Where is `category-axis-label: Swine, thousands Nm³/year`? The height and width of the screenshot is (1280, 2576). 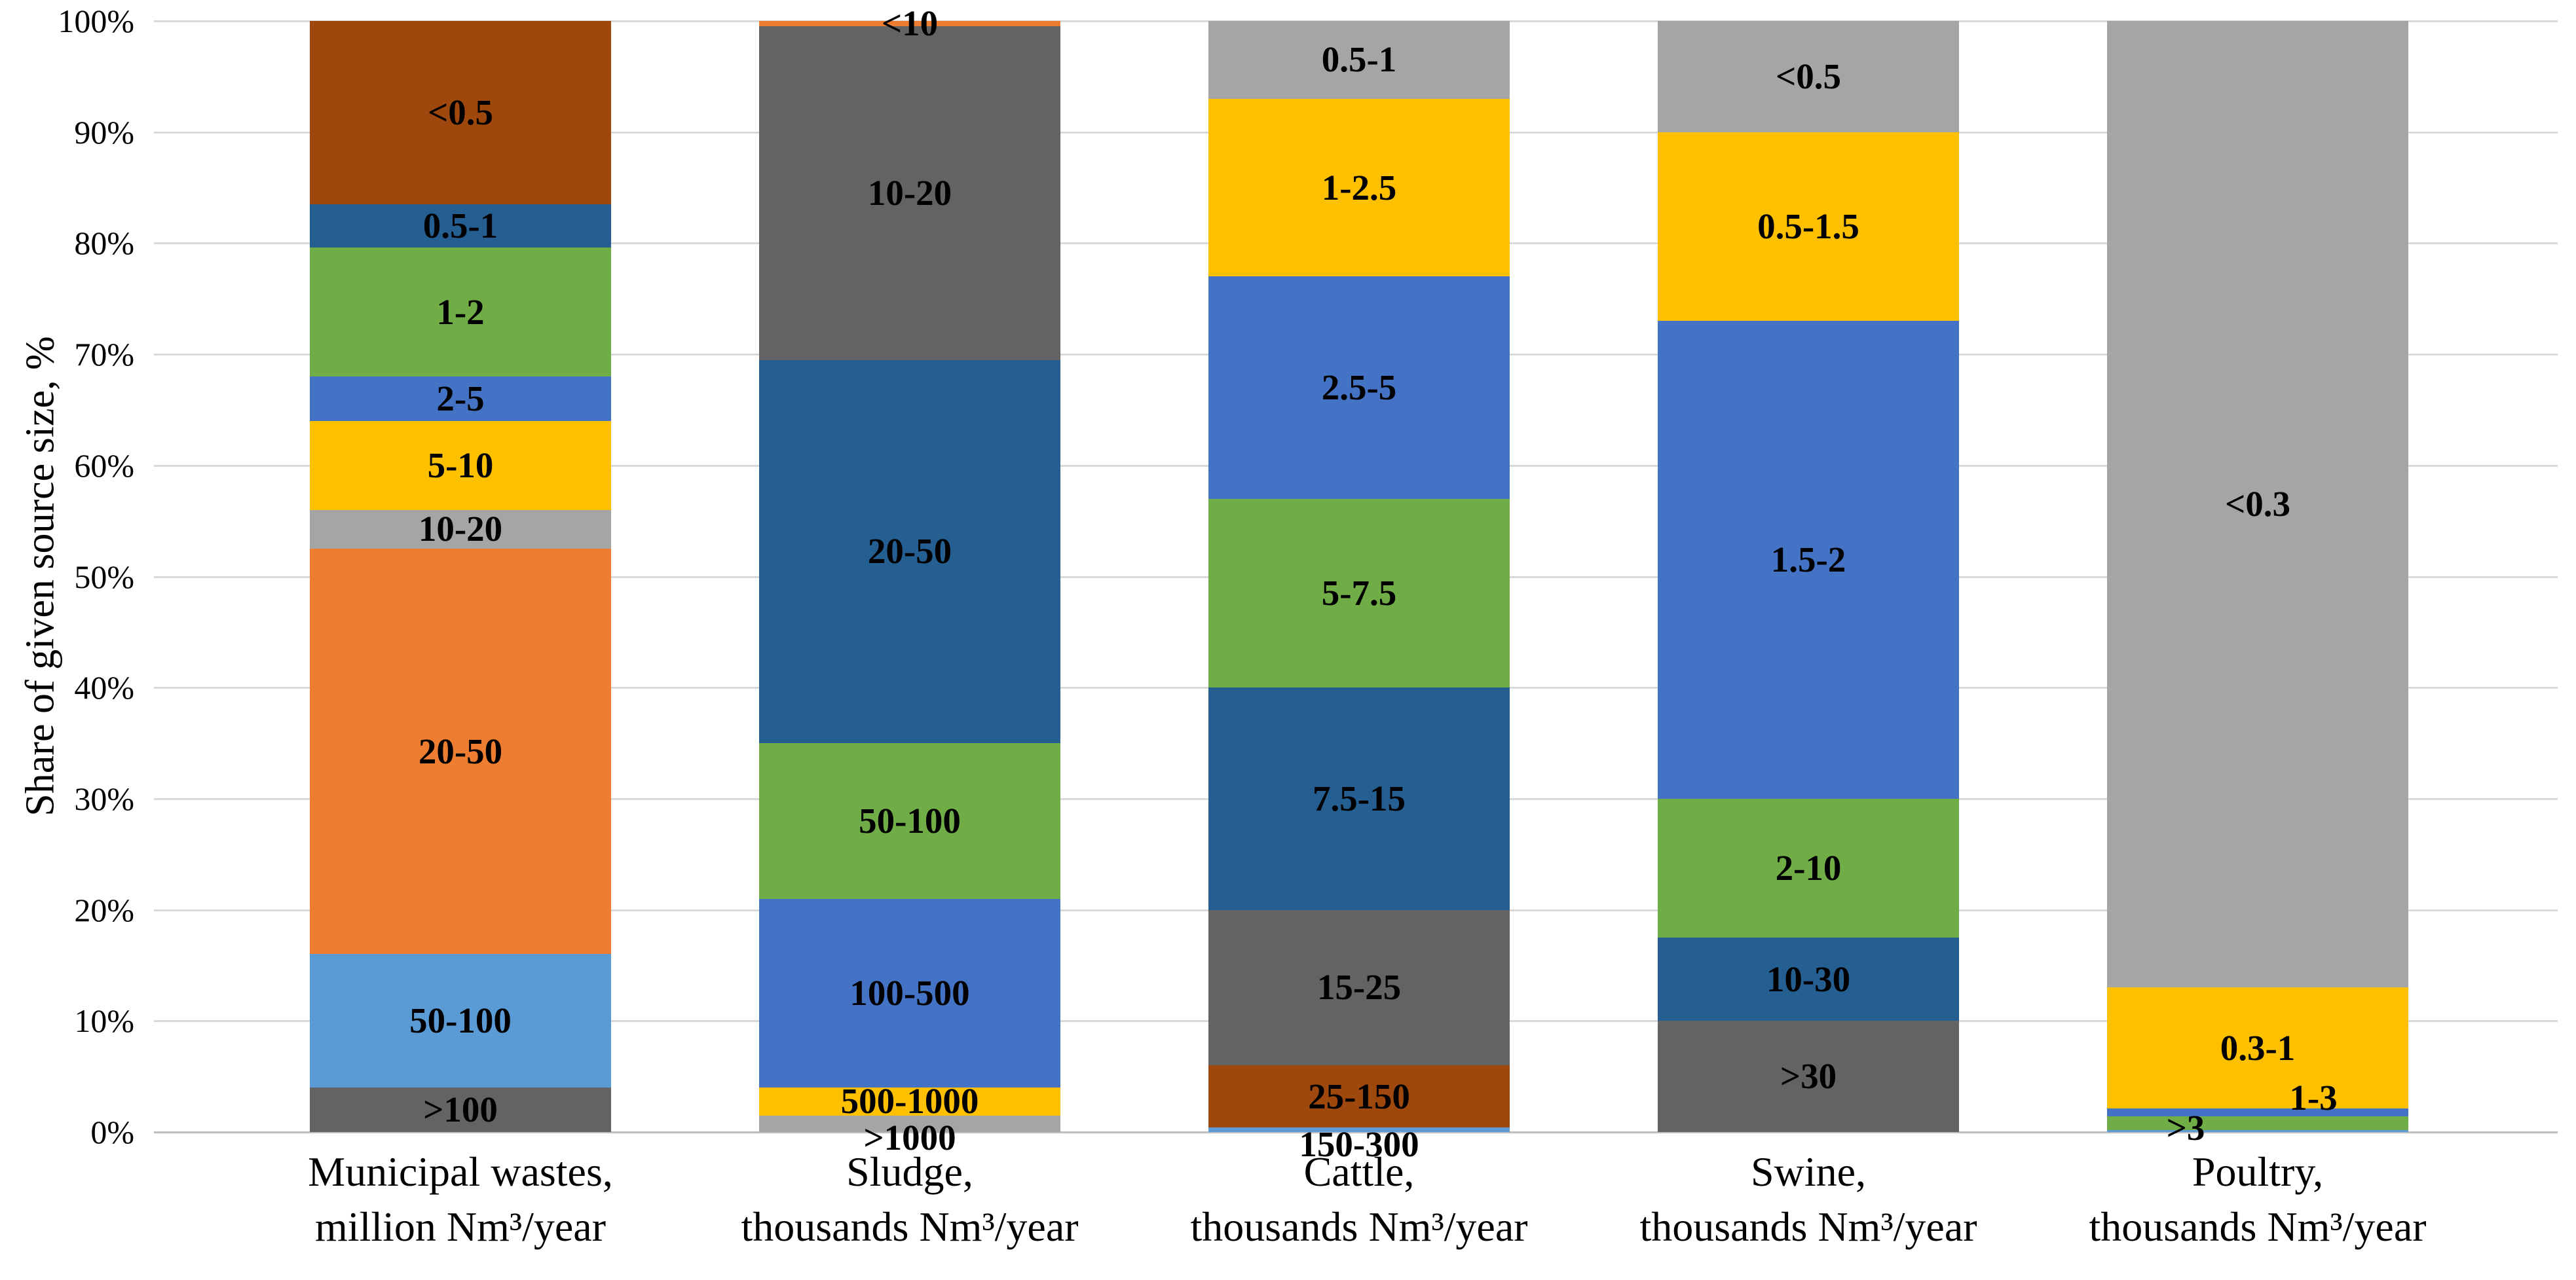 category-axis-label: Swine, thousands Nm³/year is located at coordinates (1808, 1199).